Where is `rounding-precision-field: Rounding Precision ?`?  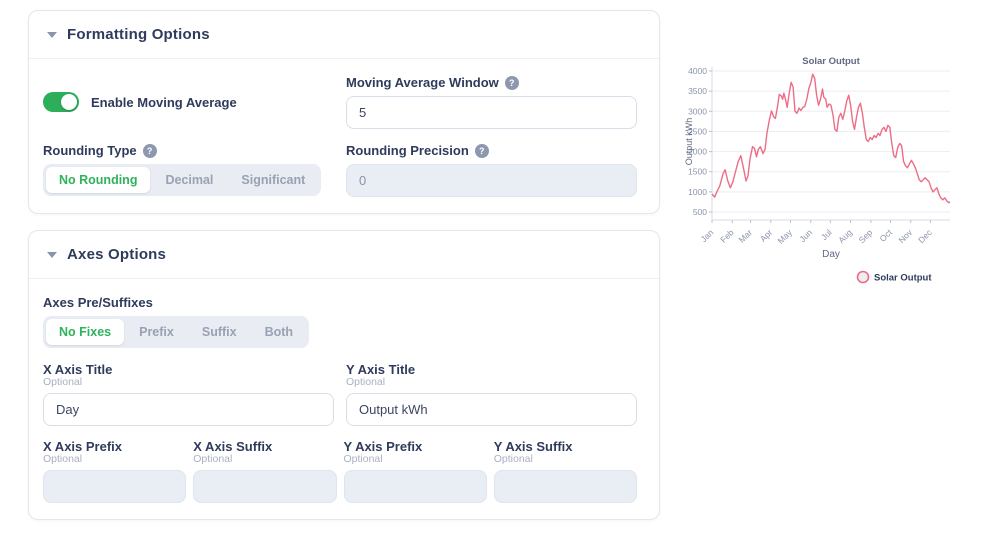 rounding-precision-field: Rounding Precision ? is located at coordinates (491, 170).